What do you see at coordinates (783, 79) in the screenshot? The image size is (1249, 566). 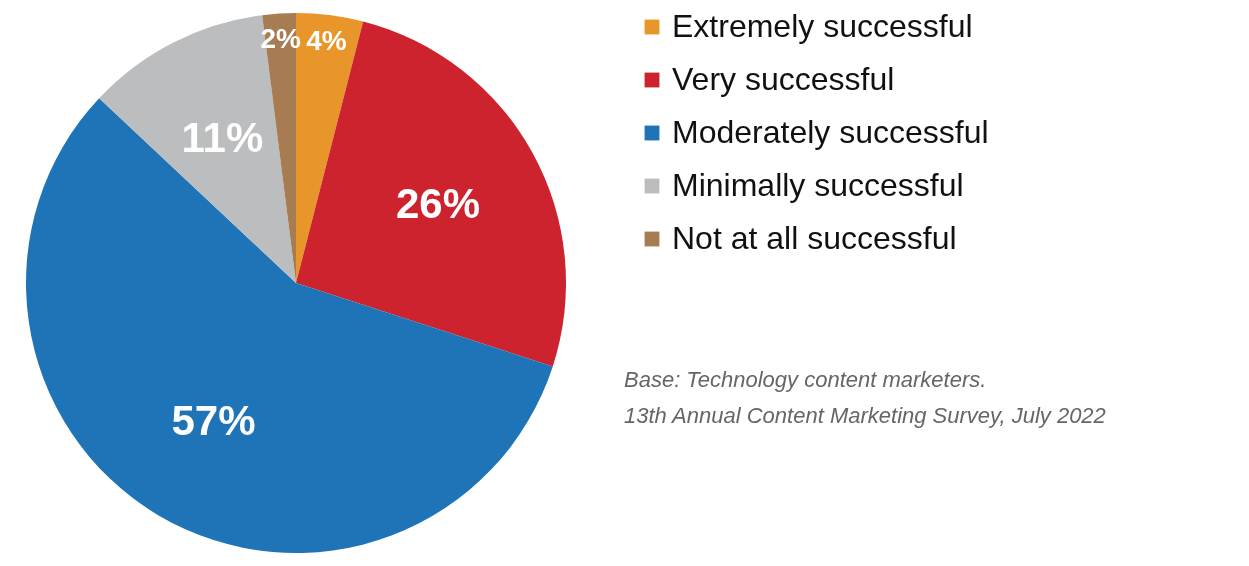 I see `legend-label: Very successful` at bounding box center [783, 79].